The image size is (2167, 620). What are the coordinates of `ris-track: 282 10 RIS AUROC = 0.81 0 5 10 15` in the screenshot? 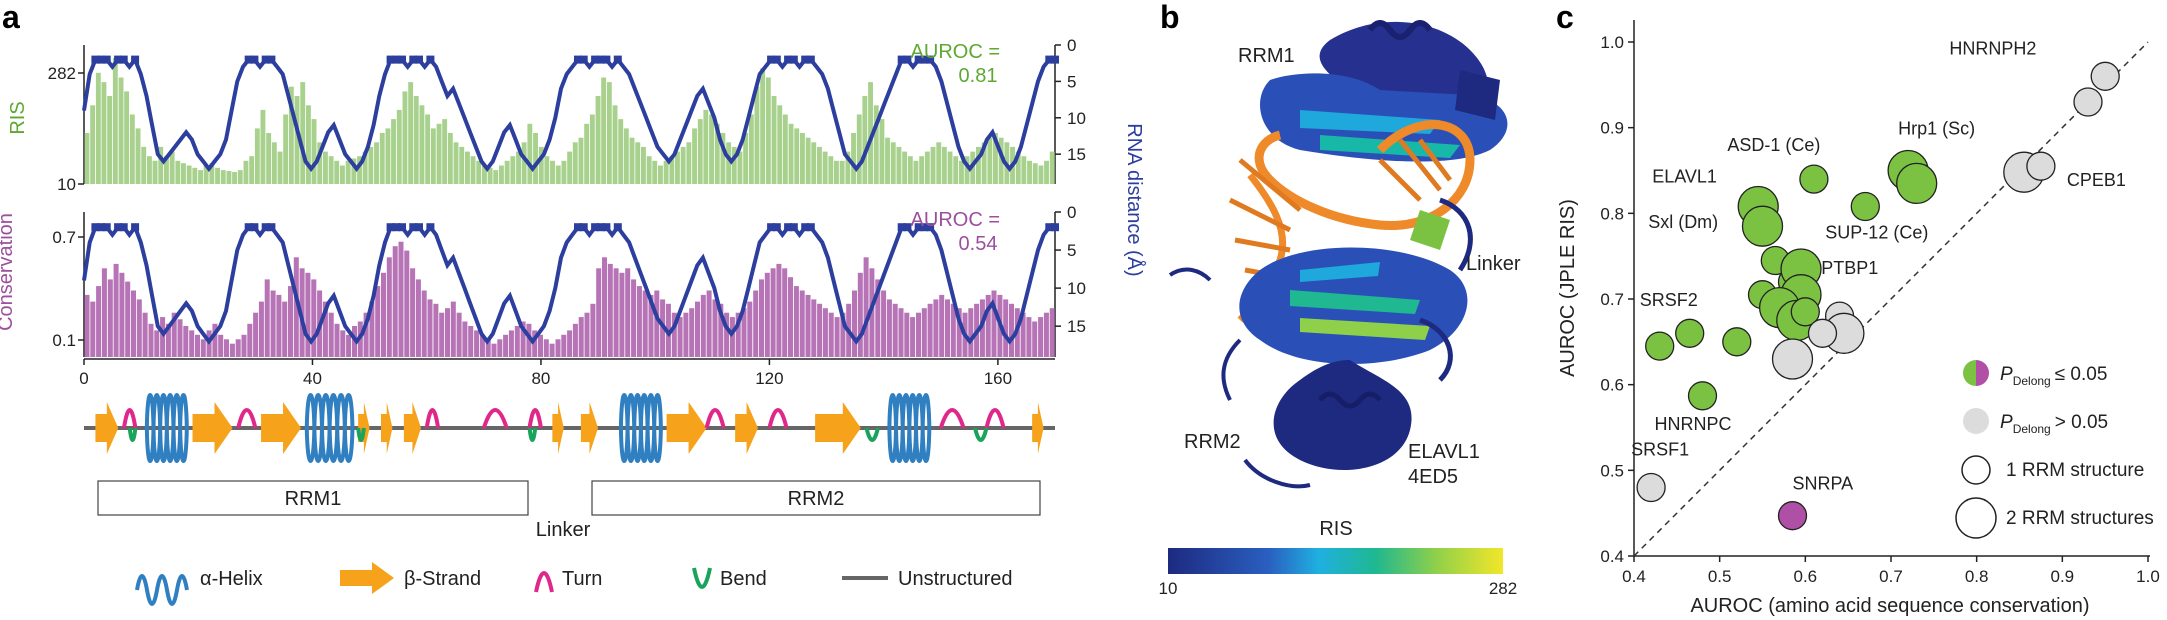 It's located at (546, 115).